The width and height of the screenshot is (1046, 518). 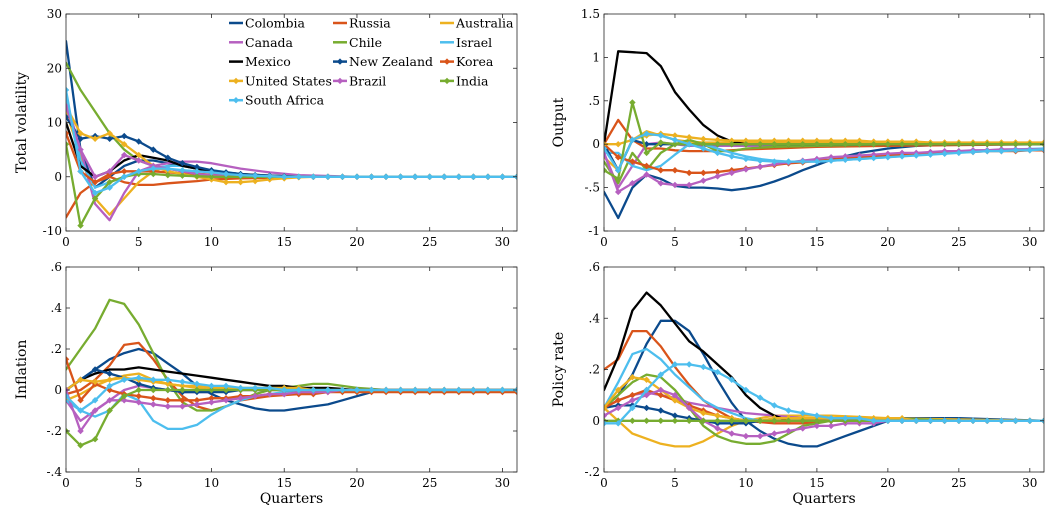 I want to click on legend-marker, so click(x=447, y=61).